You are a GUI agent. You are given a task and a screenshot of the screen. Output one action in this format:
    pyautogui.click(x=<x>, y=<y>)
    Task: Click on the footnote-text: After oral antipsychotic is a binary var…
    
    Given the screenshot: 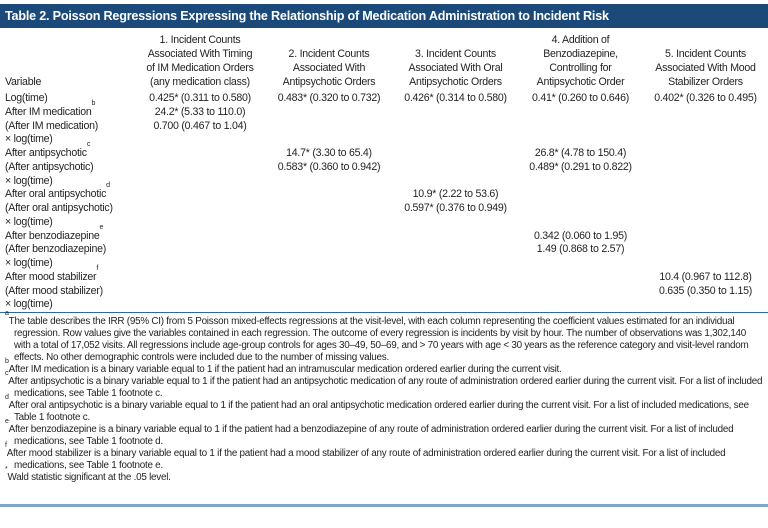 What is the action you would take?
    pyautogui.click(x=378, y=411)
    